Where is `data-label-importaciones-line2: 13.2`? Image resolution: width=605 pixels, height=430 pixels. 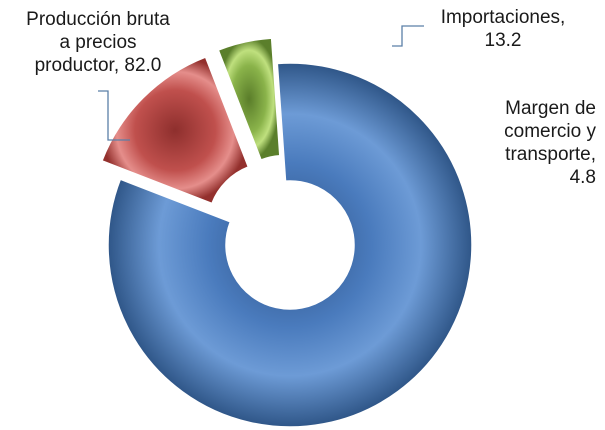
data-label-importaciones-line2: 13.2 is located at coordinates (503, 40).